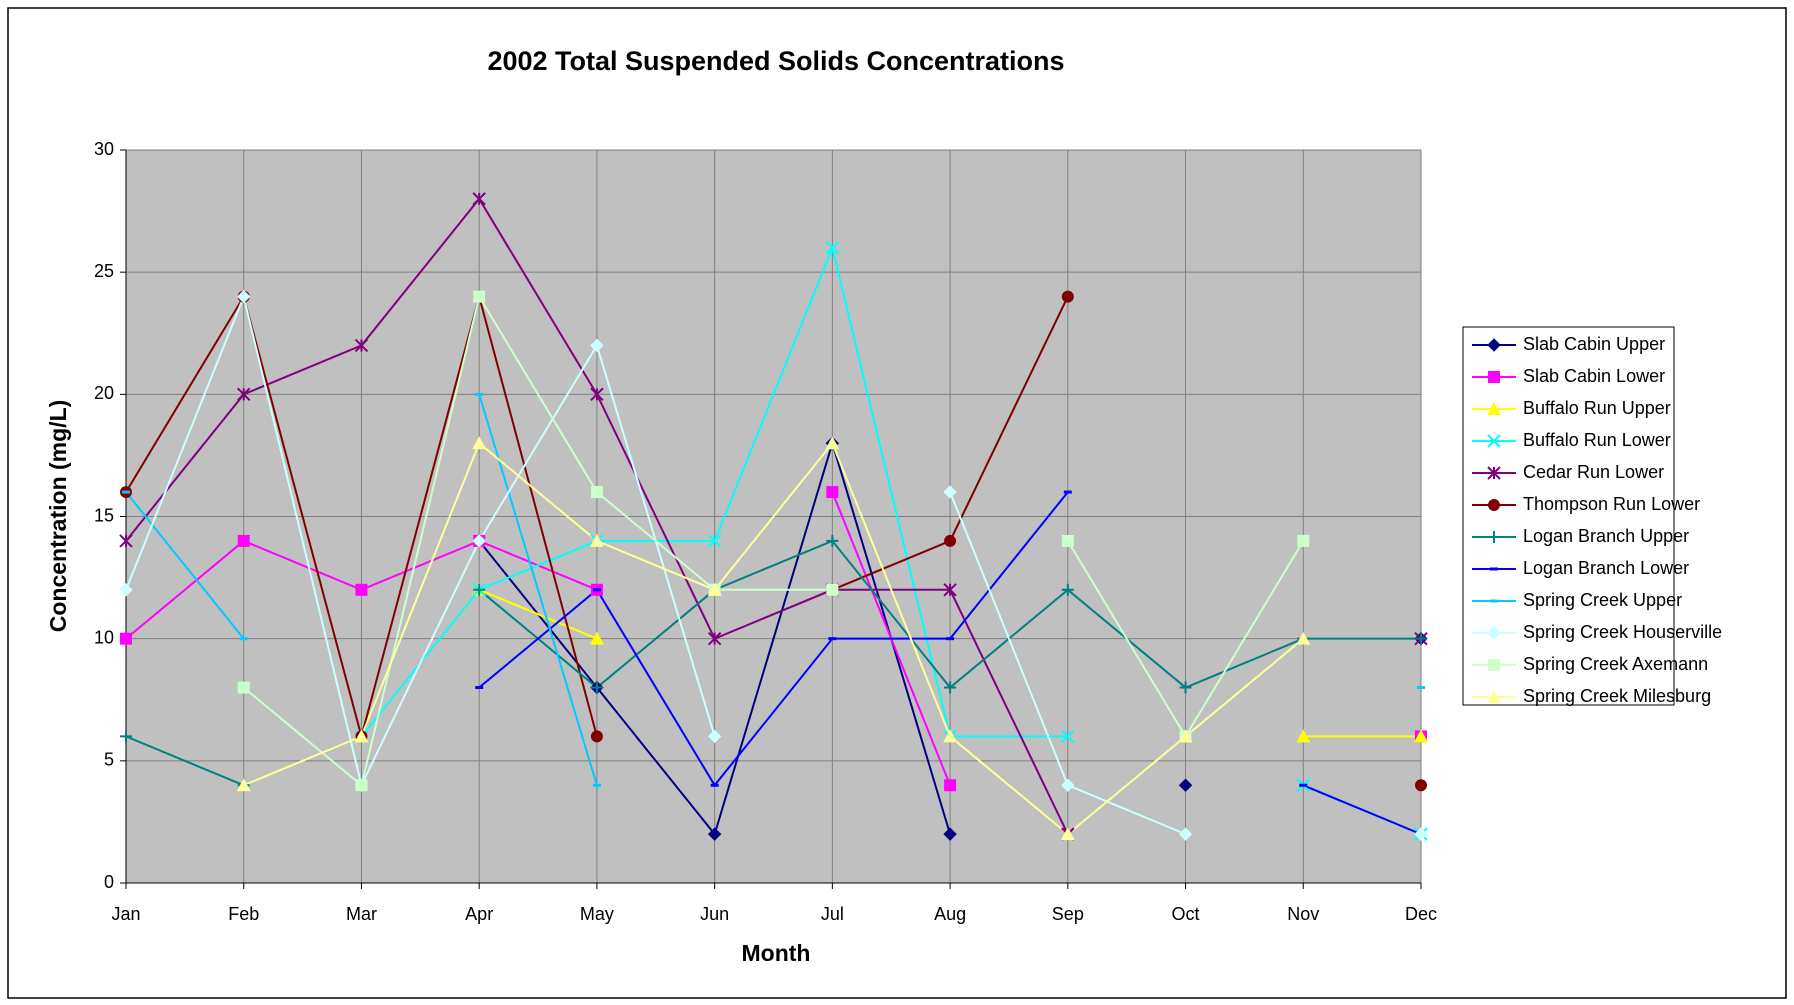 The image size is (1794, 1005). Describe the element at coordinates (104, 515) in the screenshot. I see `y-tick-label: 15` at that location.